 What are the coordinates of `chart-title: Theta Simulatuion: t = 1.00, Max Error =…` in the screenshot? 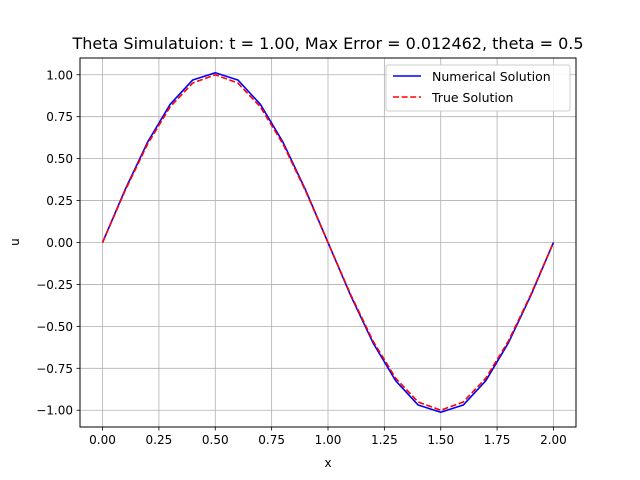 It's located at (327, 43).